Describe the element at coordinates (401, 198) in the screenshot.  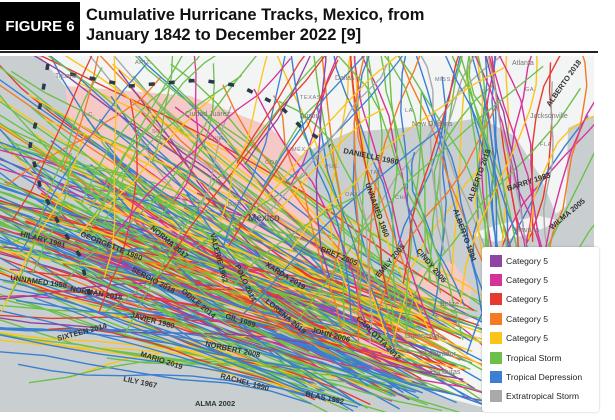
I see `place-label: CHI.` at that location.